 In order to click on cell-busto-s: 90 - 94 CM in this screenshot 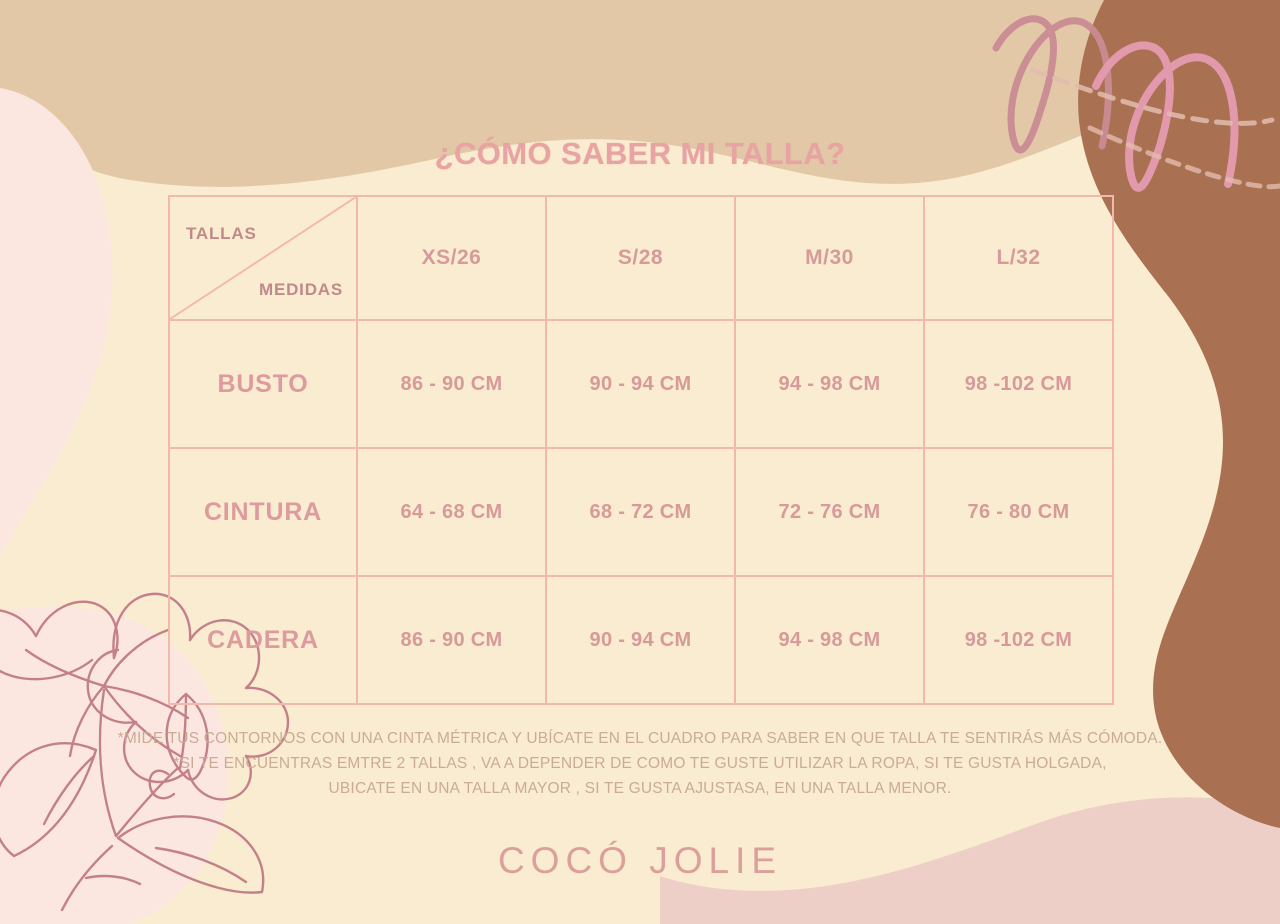, I will do `click(640, 384)`.